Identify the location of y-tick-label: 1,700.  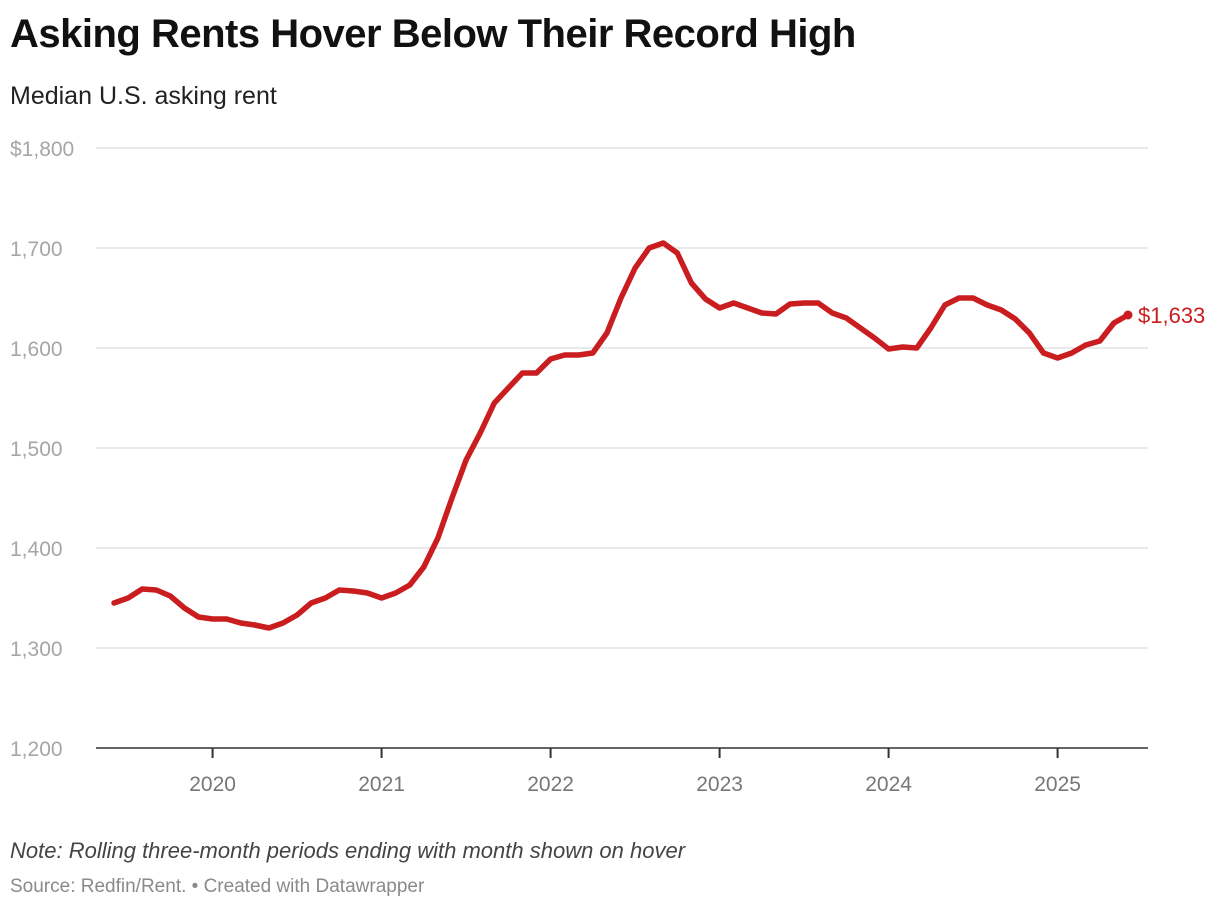
(36, 249).